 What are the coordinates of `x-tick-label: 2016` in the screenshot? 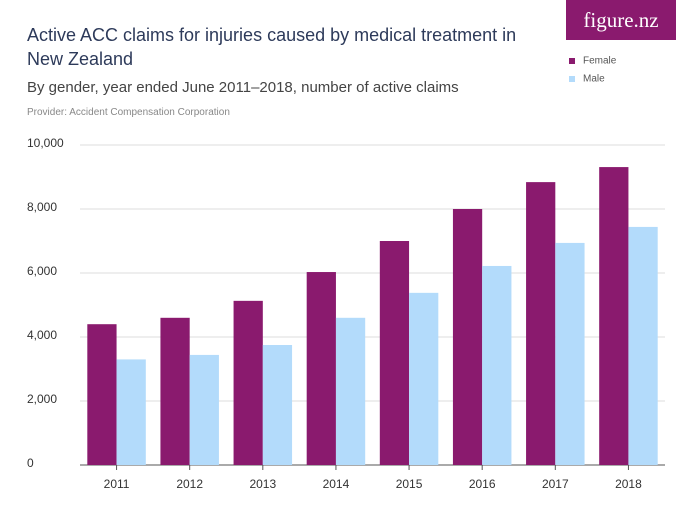 It's located at (482, 484).